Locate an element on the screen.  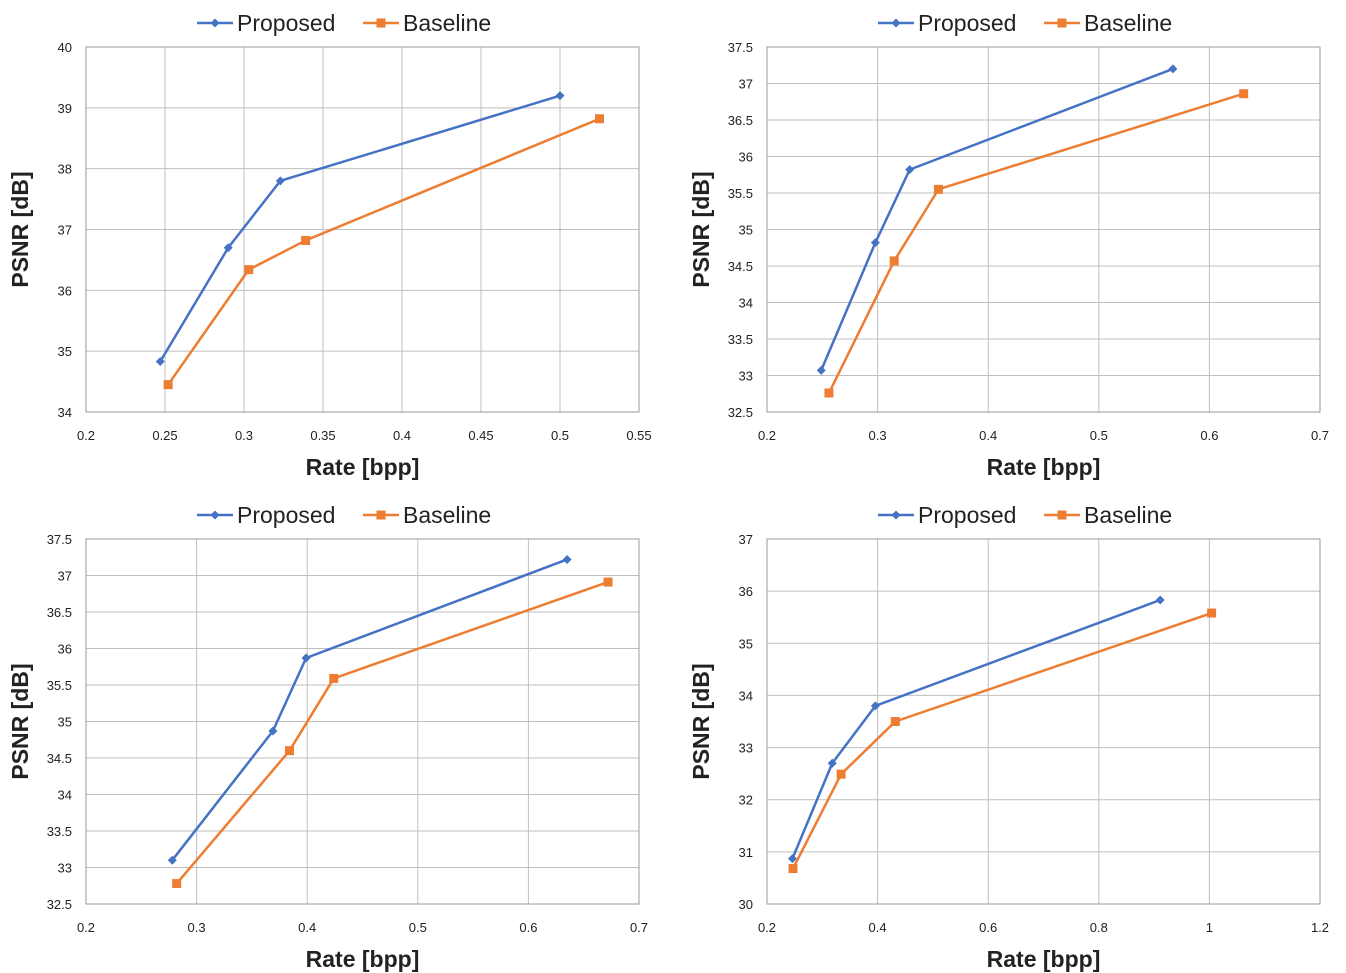
x-tick-label: 0.35 is located at coordinates (322, 435).